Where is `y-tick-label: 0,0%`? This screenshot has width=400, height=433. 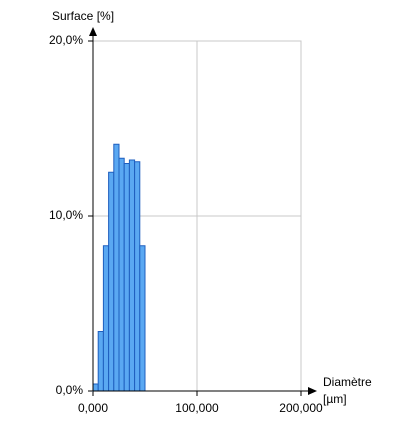 y-tick-label: 0,0% is located at coordinates (70, 390).